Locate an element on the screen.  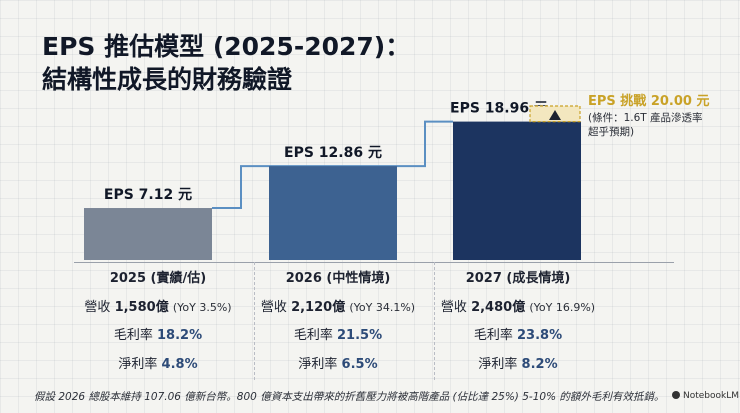
net-margin-row: 淨利率 4.8% 淨利率 6.5% 淨利率 8.2% is located at coordinates (370, 362).